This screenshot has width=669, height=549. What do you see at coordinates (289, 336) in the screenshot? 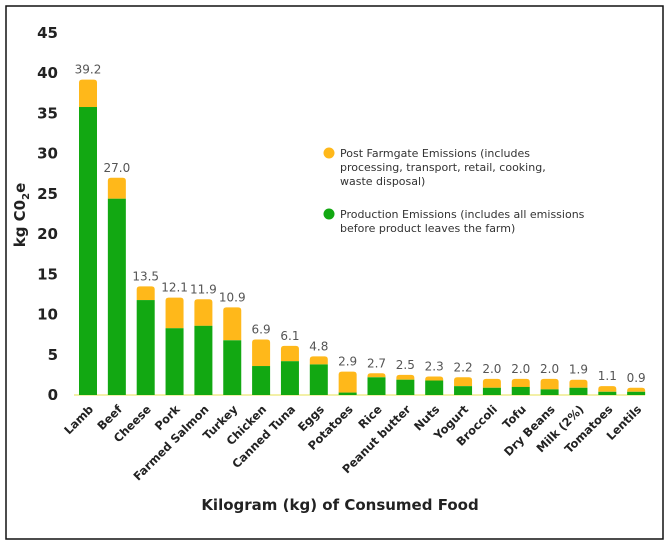
I see `bar-total-label: 6.1` at bounding box center [289, 336].